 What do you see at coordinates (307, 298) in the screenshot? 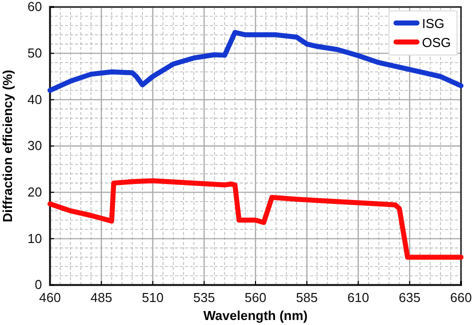
I see `x-tick-label: 585` at bounding box center [307, 298].